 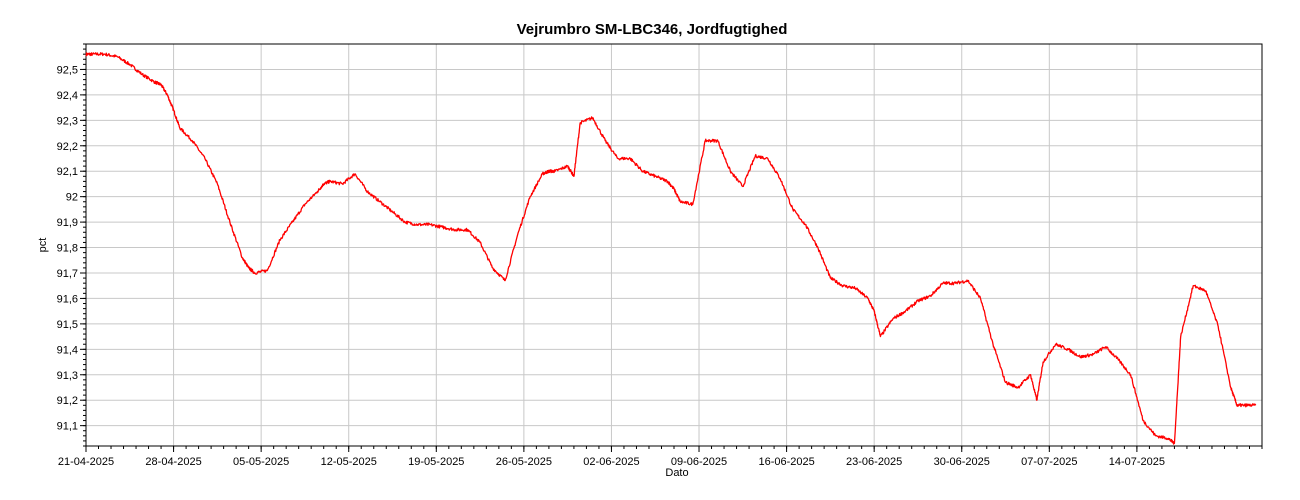 What do you see at coordinates (67, 121) in the screenshot?
I see `y-tick-label: 92,3` at bounding box center [67, 121].